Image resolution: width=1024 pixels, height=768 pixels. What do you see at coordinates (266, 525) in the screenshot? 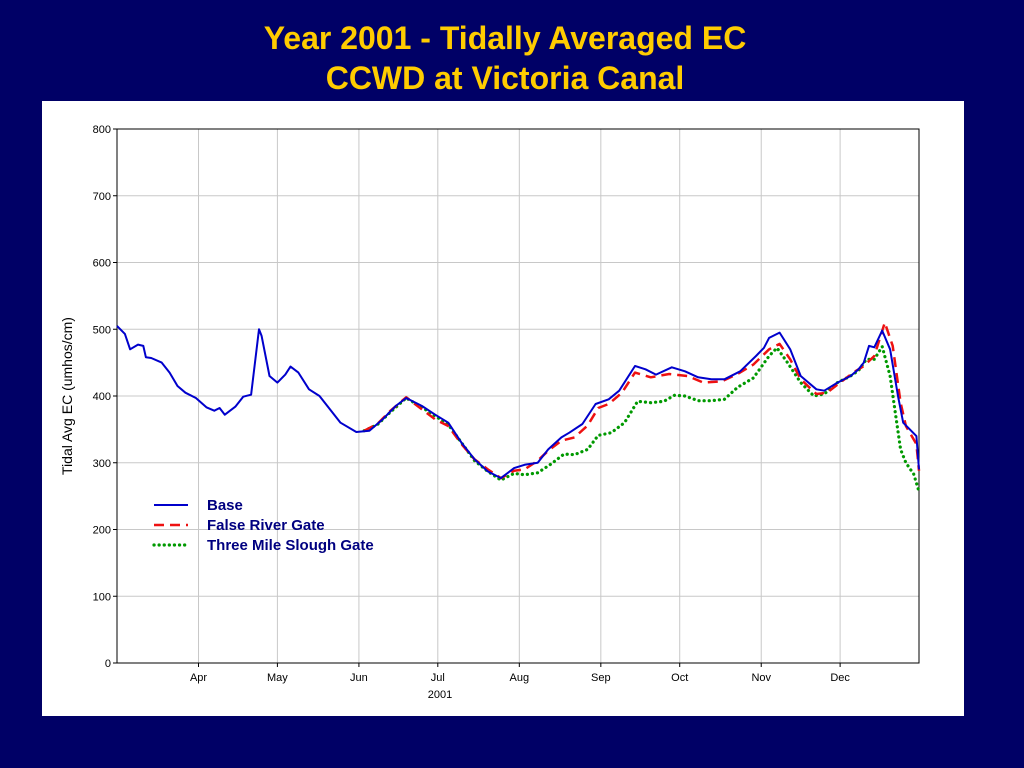
I see `legend-label-false-river-gate: False River Gate` at bounding box center [266, 525].